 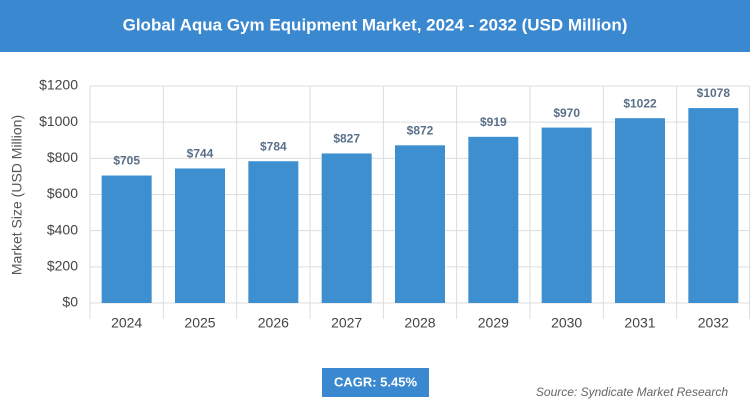 What do you see at coordinates (199, 323) in the screenshot?
I see `x-tick-label: 2025` at bounding box center [199, 323].